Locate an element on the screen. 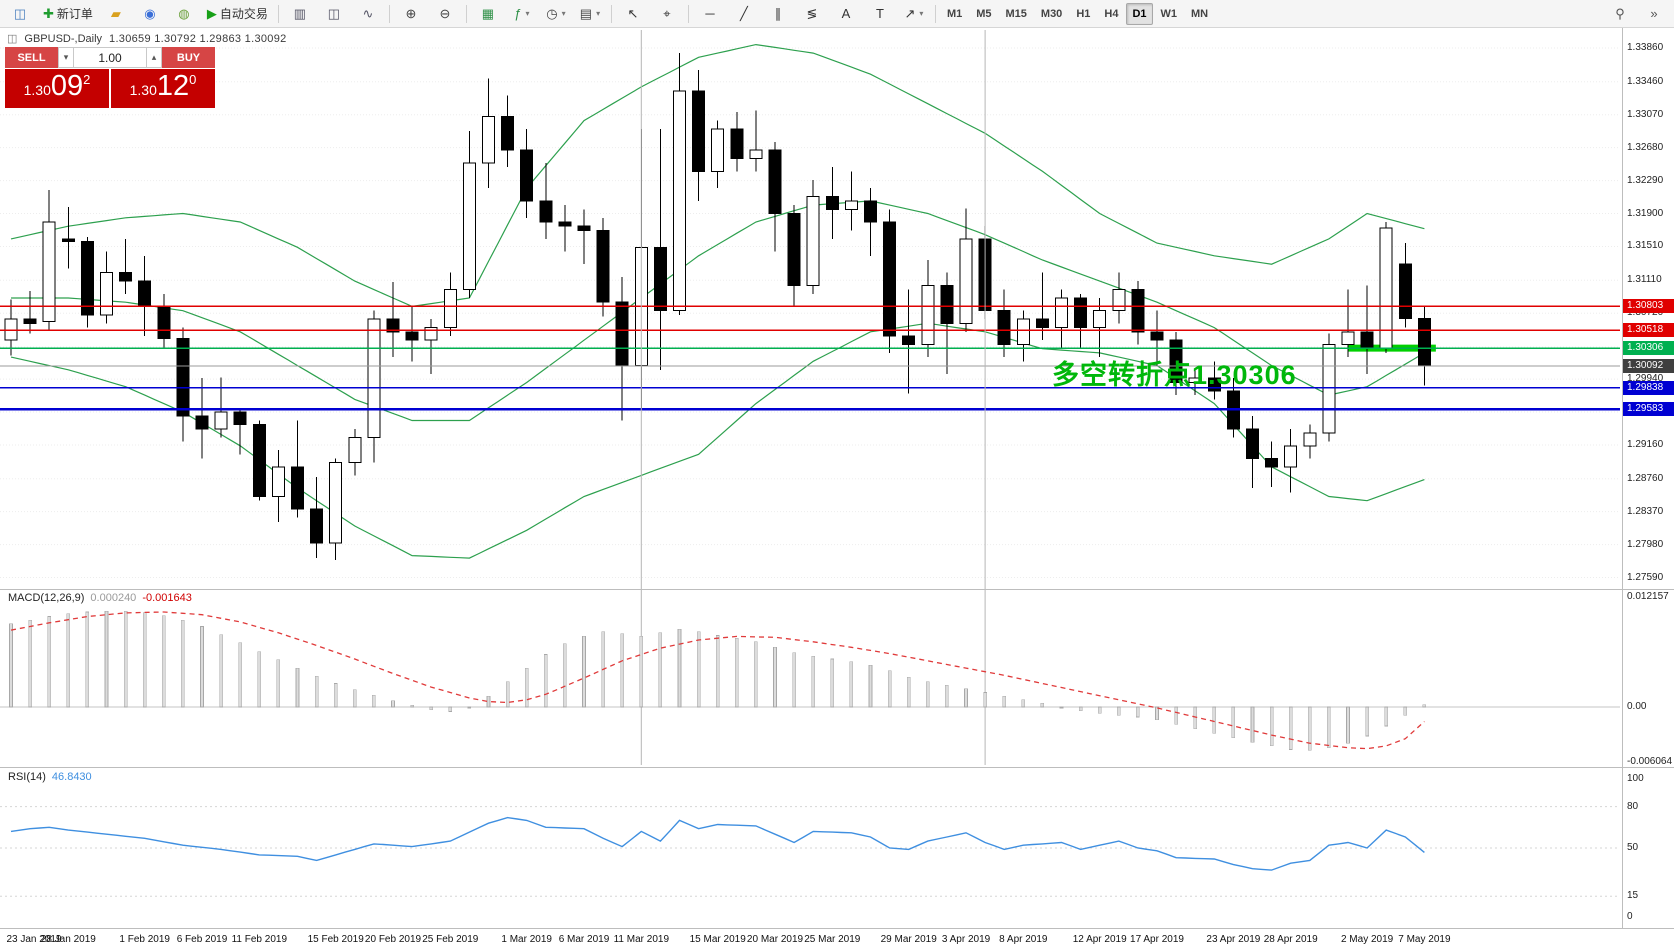 This screenshot has width=1674, height=950. line-chart-glyph: ∿ is located at coordinates (368, 13).